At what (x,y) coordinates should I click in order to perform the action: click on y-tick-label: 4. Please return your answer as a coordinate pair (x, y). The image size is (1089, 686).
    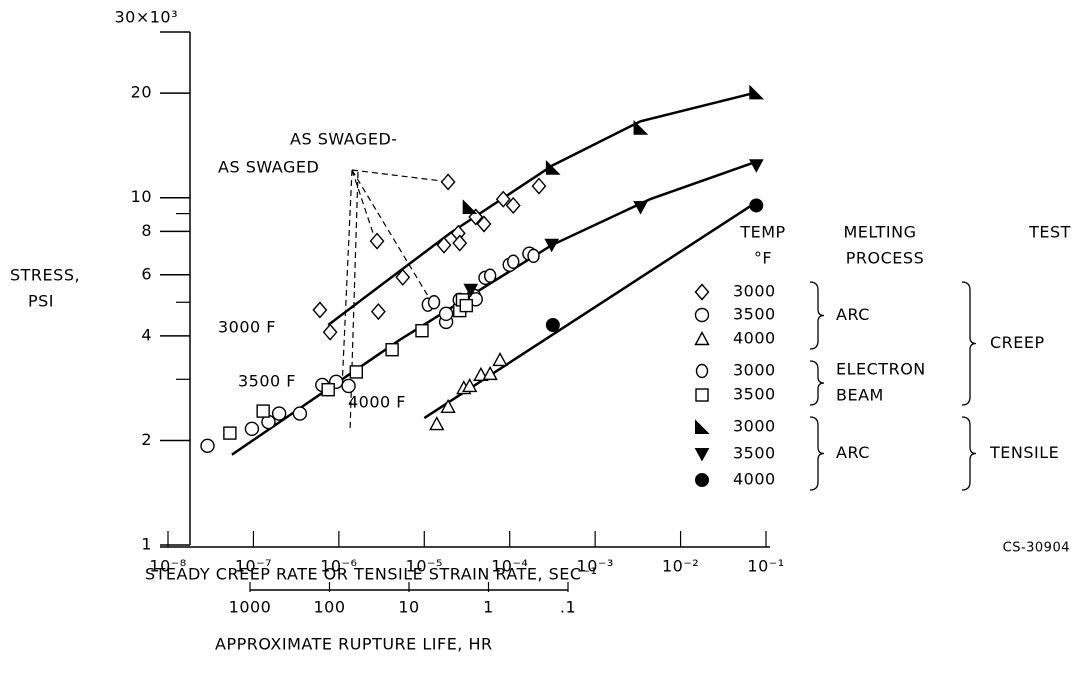
    Looking at the image, I should click on (146, 334).